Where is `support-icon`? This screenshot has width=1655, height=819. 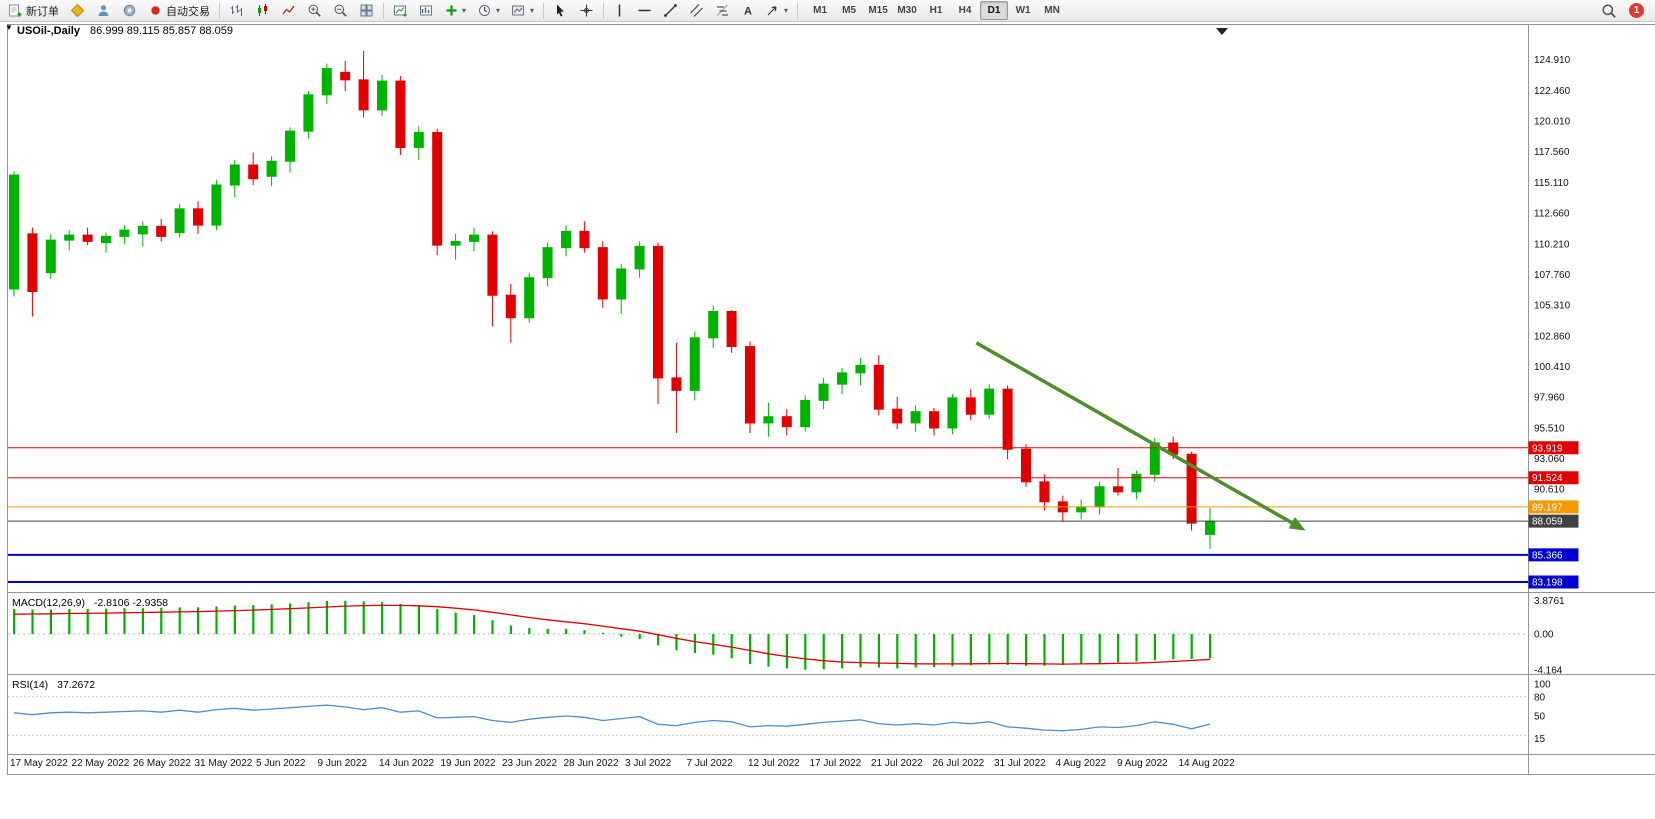 support-icon is located at coordinates (129, 10).